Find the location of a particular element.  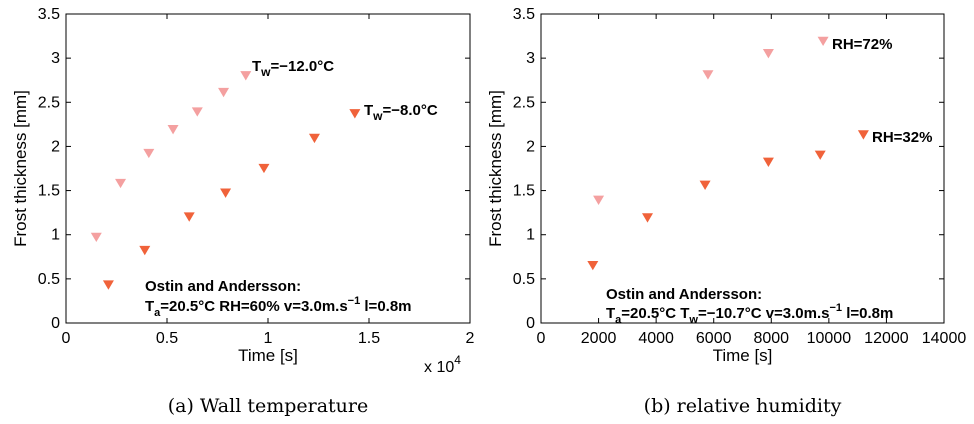

series-1-label: Tw=−12.0°C is located at coordinates (293, 68).